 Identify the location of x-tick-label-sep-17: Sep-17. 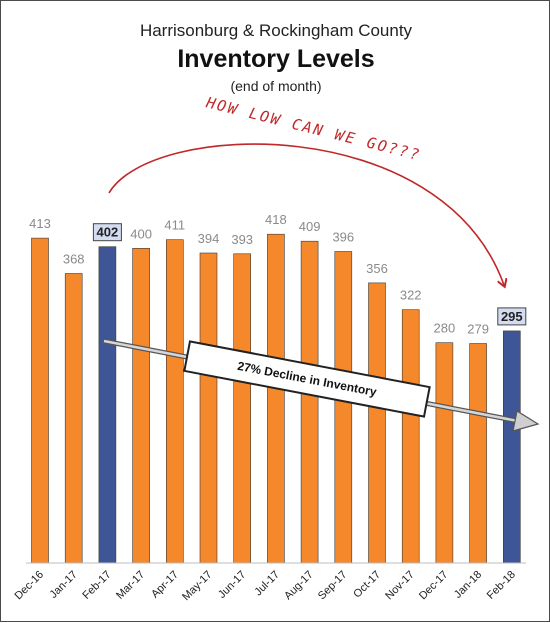
(333, 586).